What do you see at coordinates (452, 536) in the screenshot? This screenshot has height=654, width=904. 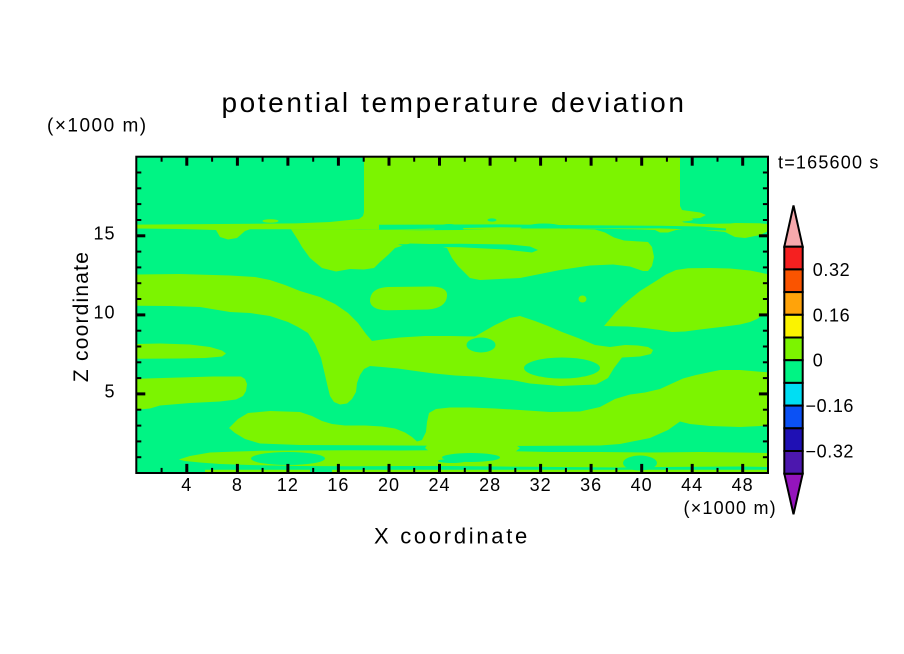 I see `svg-text: X coordinate` at bounding box center [452, 536].